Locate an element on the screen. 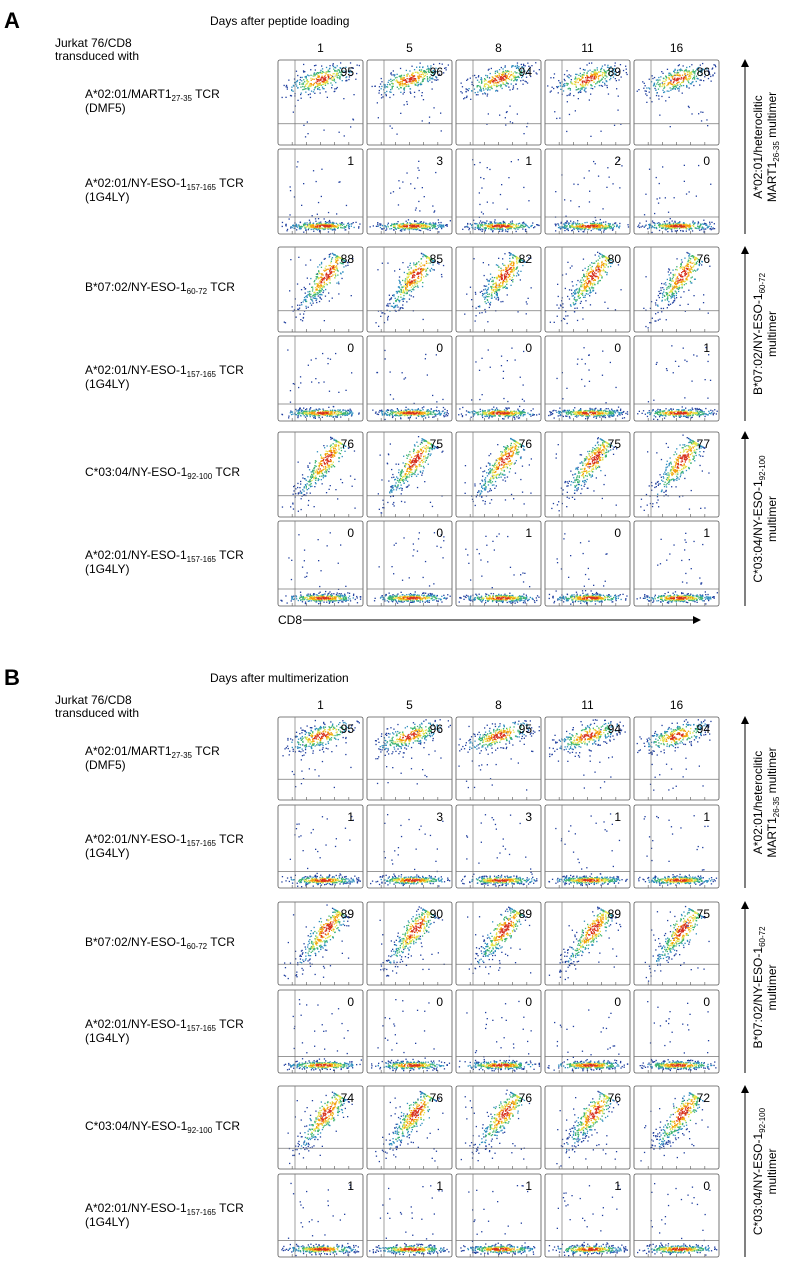 Image resolution: width=786 pixels, height=1265 pixels. percentage: 1 is located at coordinates (350, 161).